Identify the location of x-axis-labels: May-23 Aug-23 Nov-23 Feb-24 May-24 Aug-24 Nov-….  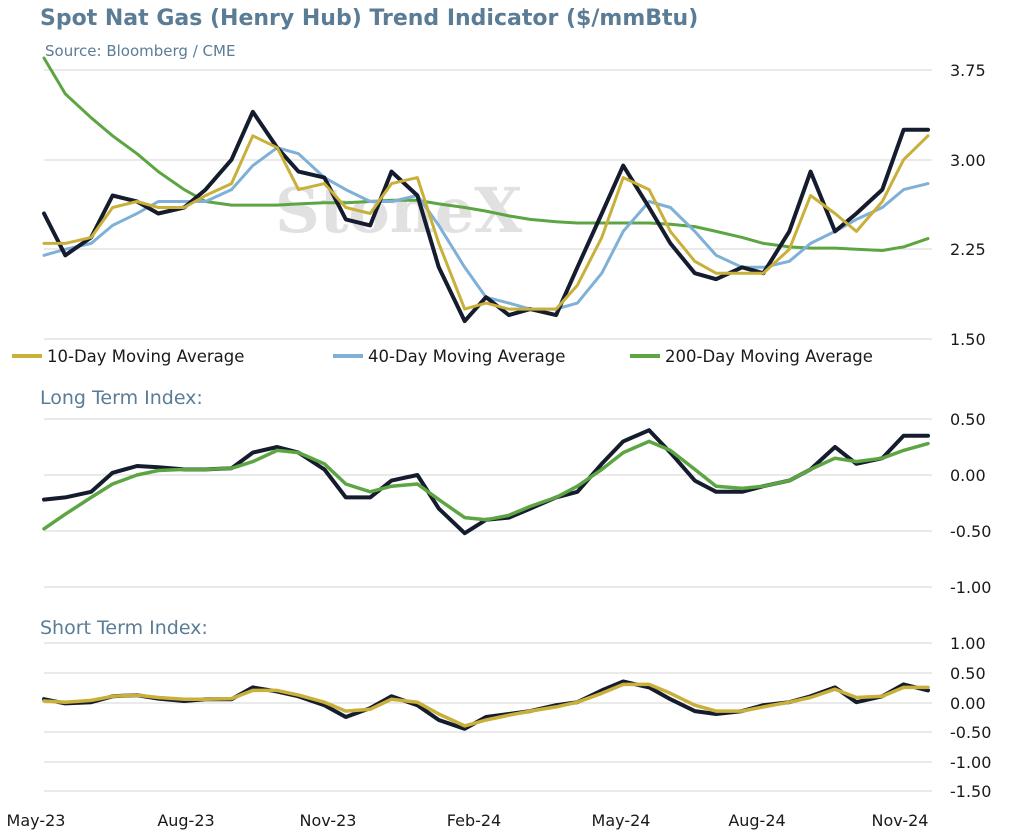
(468, 820).